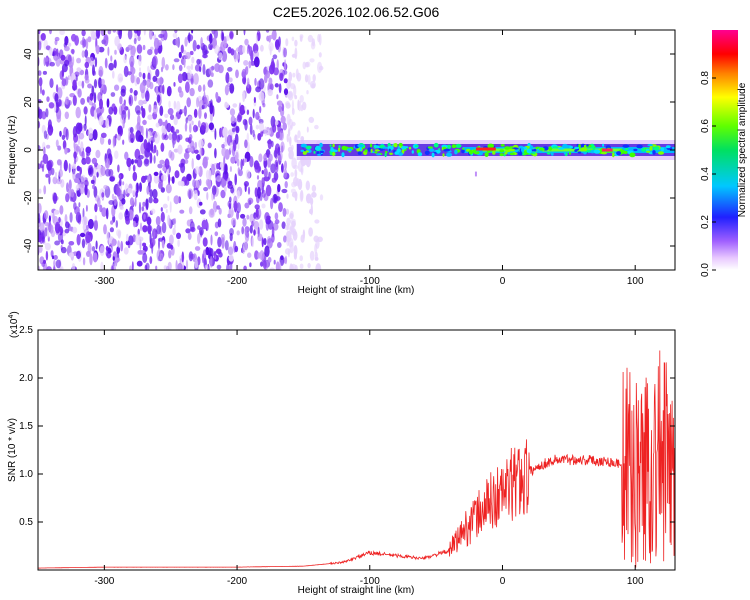 This screenshot has height=600, width=750. Describe the element at coordinates (12, 450) in the screenshot. I see `snr-ylabel: SNR (10 * v/v)` at that location.